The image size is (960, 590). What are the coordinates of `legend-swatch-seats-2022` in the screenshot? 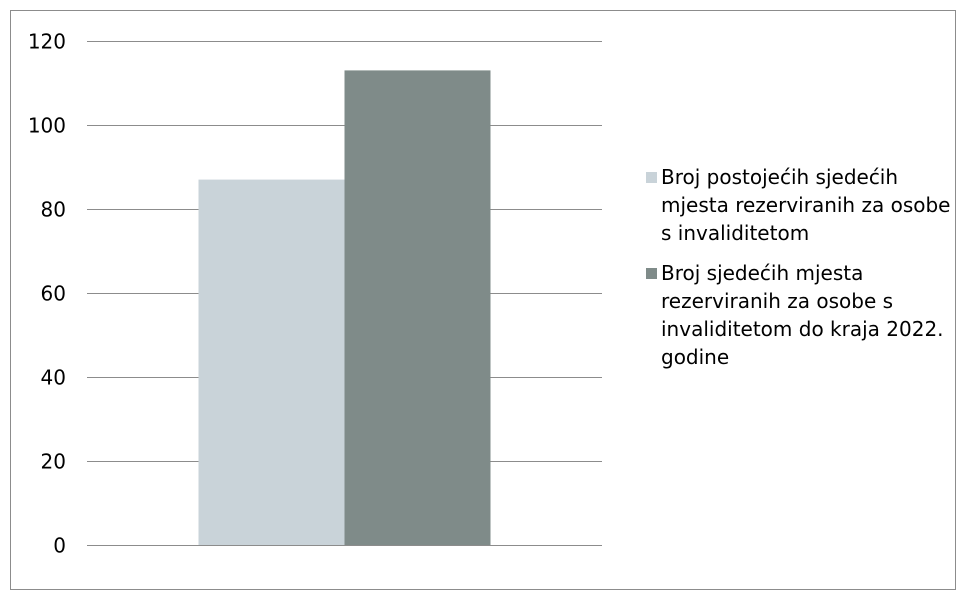 It's located at (651, 273).